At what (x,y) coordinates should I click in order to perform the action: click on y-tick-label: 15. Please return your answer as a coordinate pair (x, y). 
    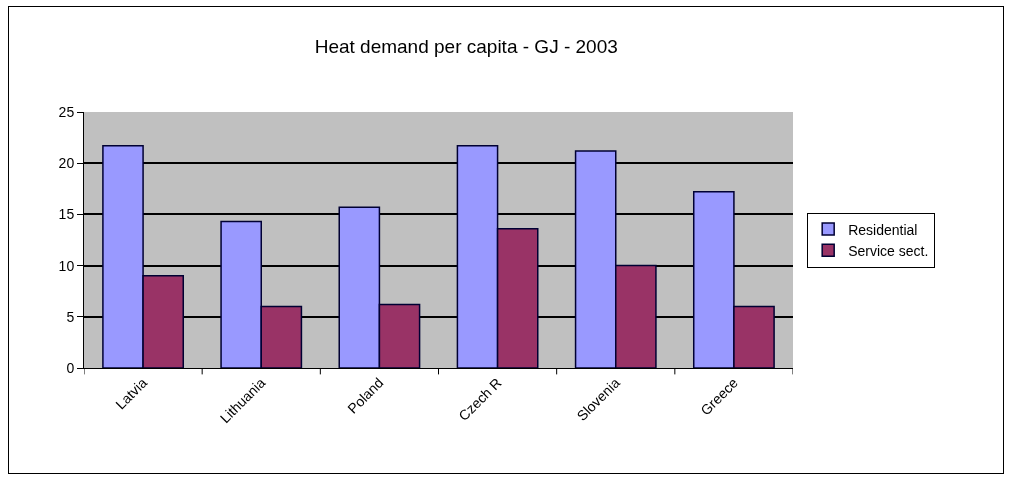
    Looking at the image, I should click on (66, 214).